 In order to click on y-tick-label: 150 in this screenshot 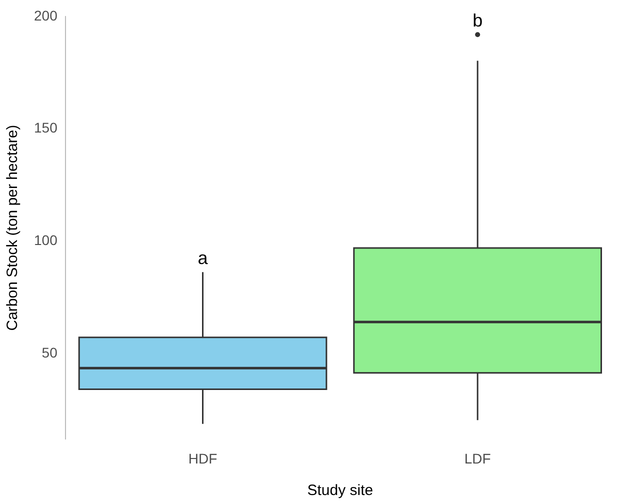, I will do `click(46, 128)`.